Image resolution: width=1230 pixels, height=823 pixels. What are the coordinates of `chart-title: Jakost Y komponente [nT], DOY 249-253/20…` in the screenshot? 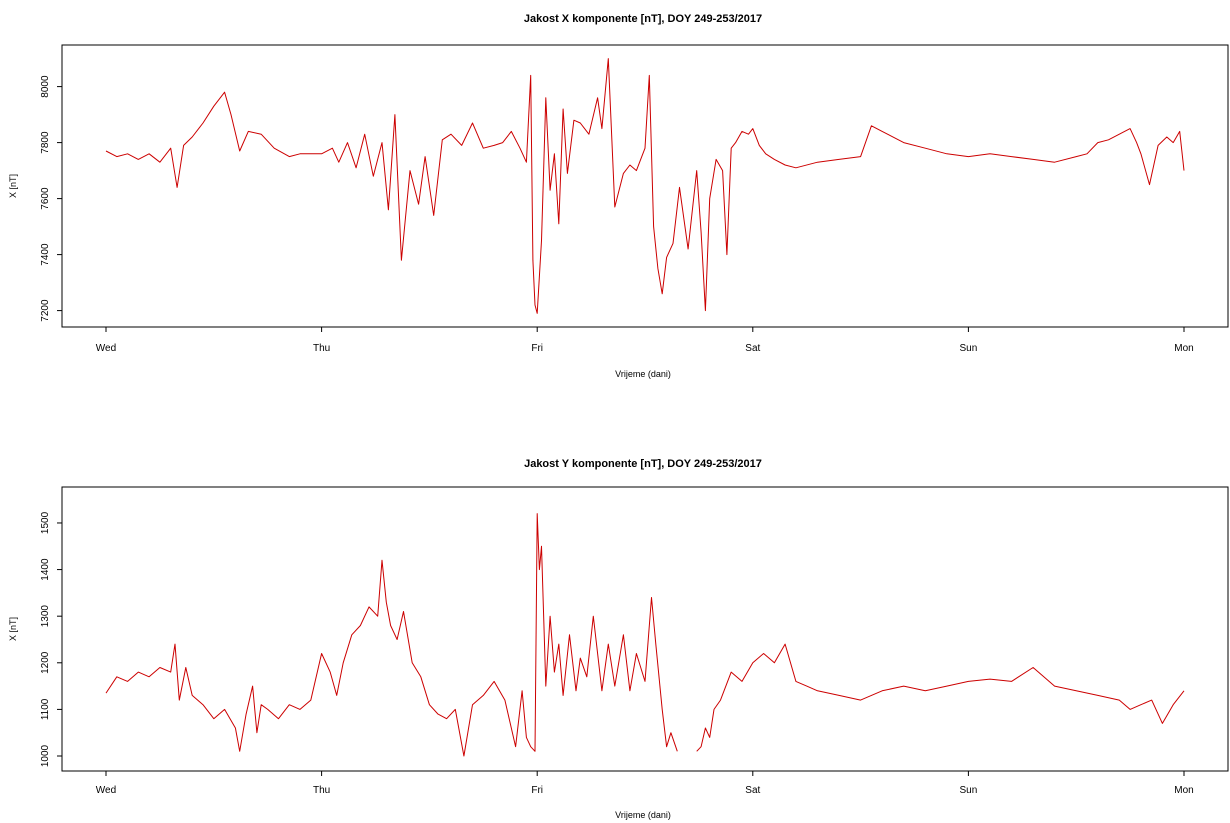 It's located at (643, 464).